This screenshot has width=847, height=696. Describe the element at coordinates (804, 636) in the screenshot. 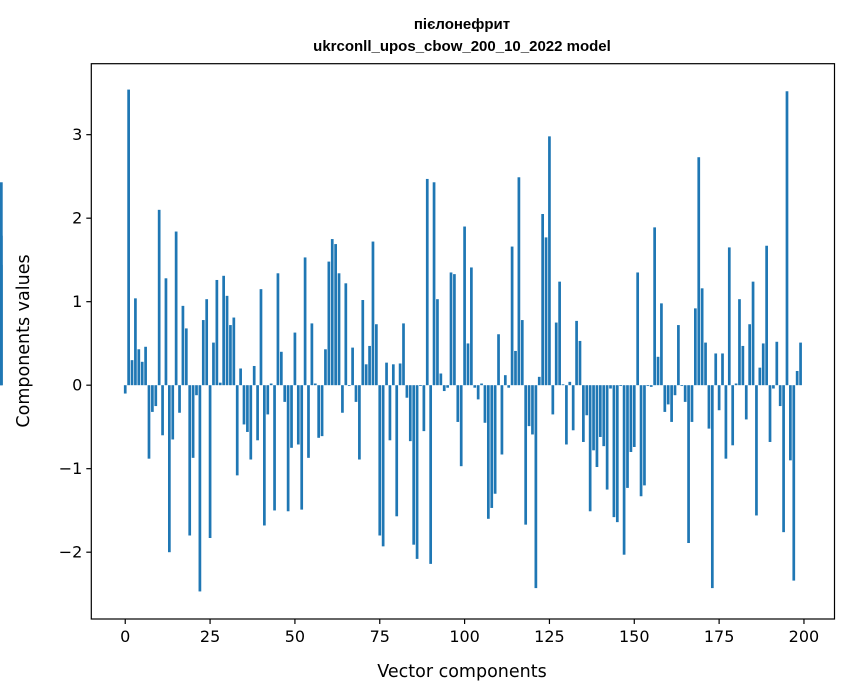

I see `x-tick-label: 200` at that location.